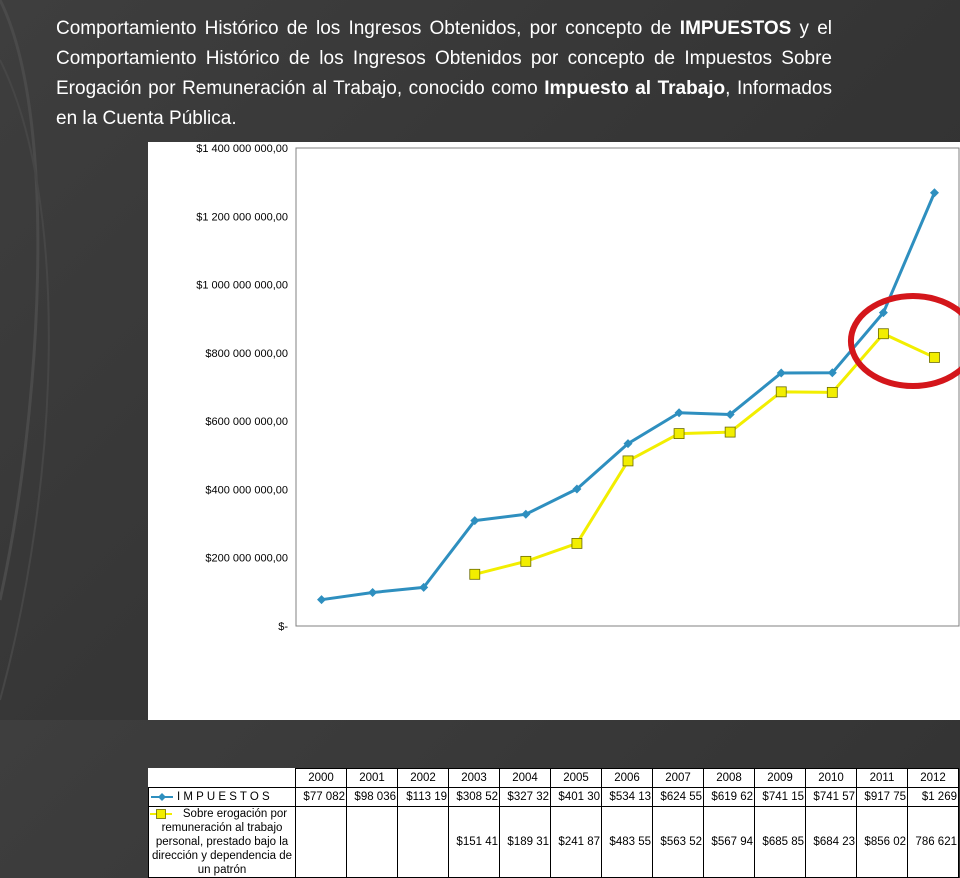 This screenshot has height=878, width=960. What do you see at coordinates (474, 842) in the screenshot?
I see `table-cell-value: $151 41` at bounding box center [474, 842].